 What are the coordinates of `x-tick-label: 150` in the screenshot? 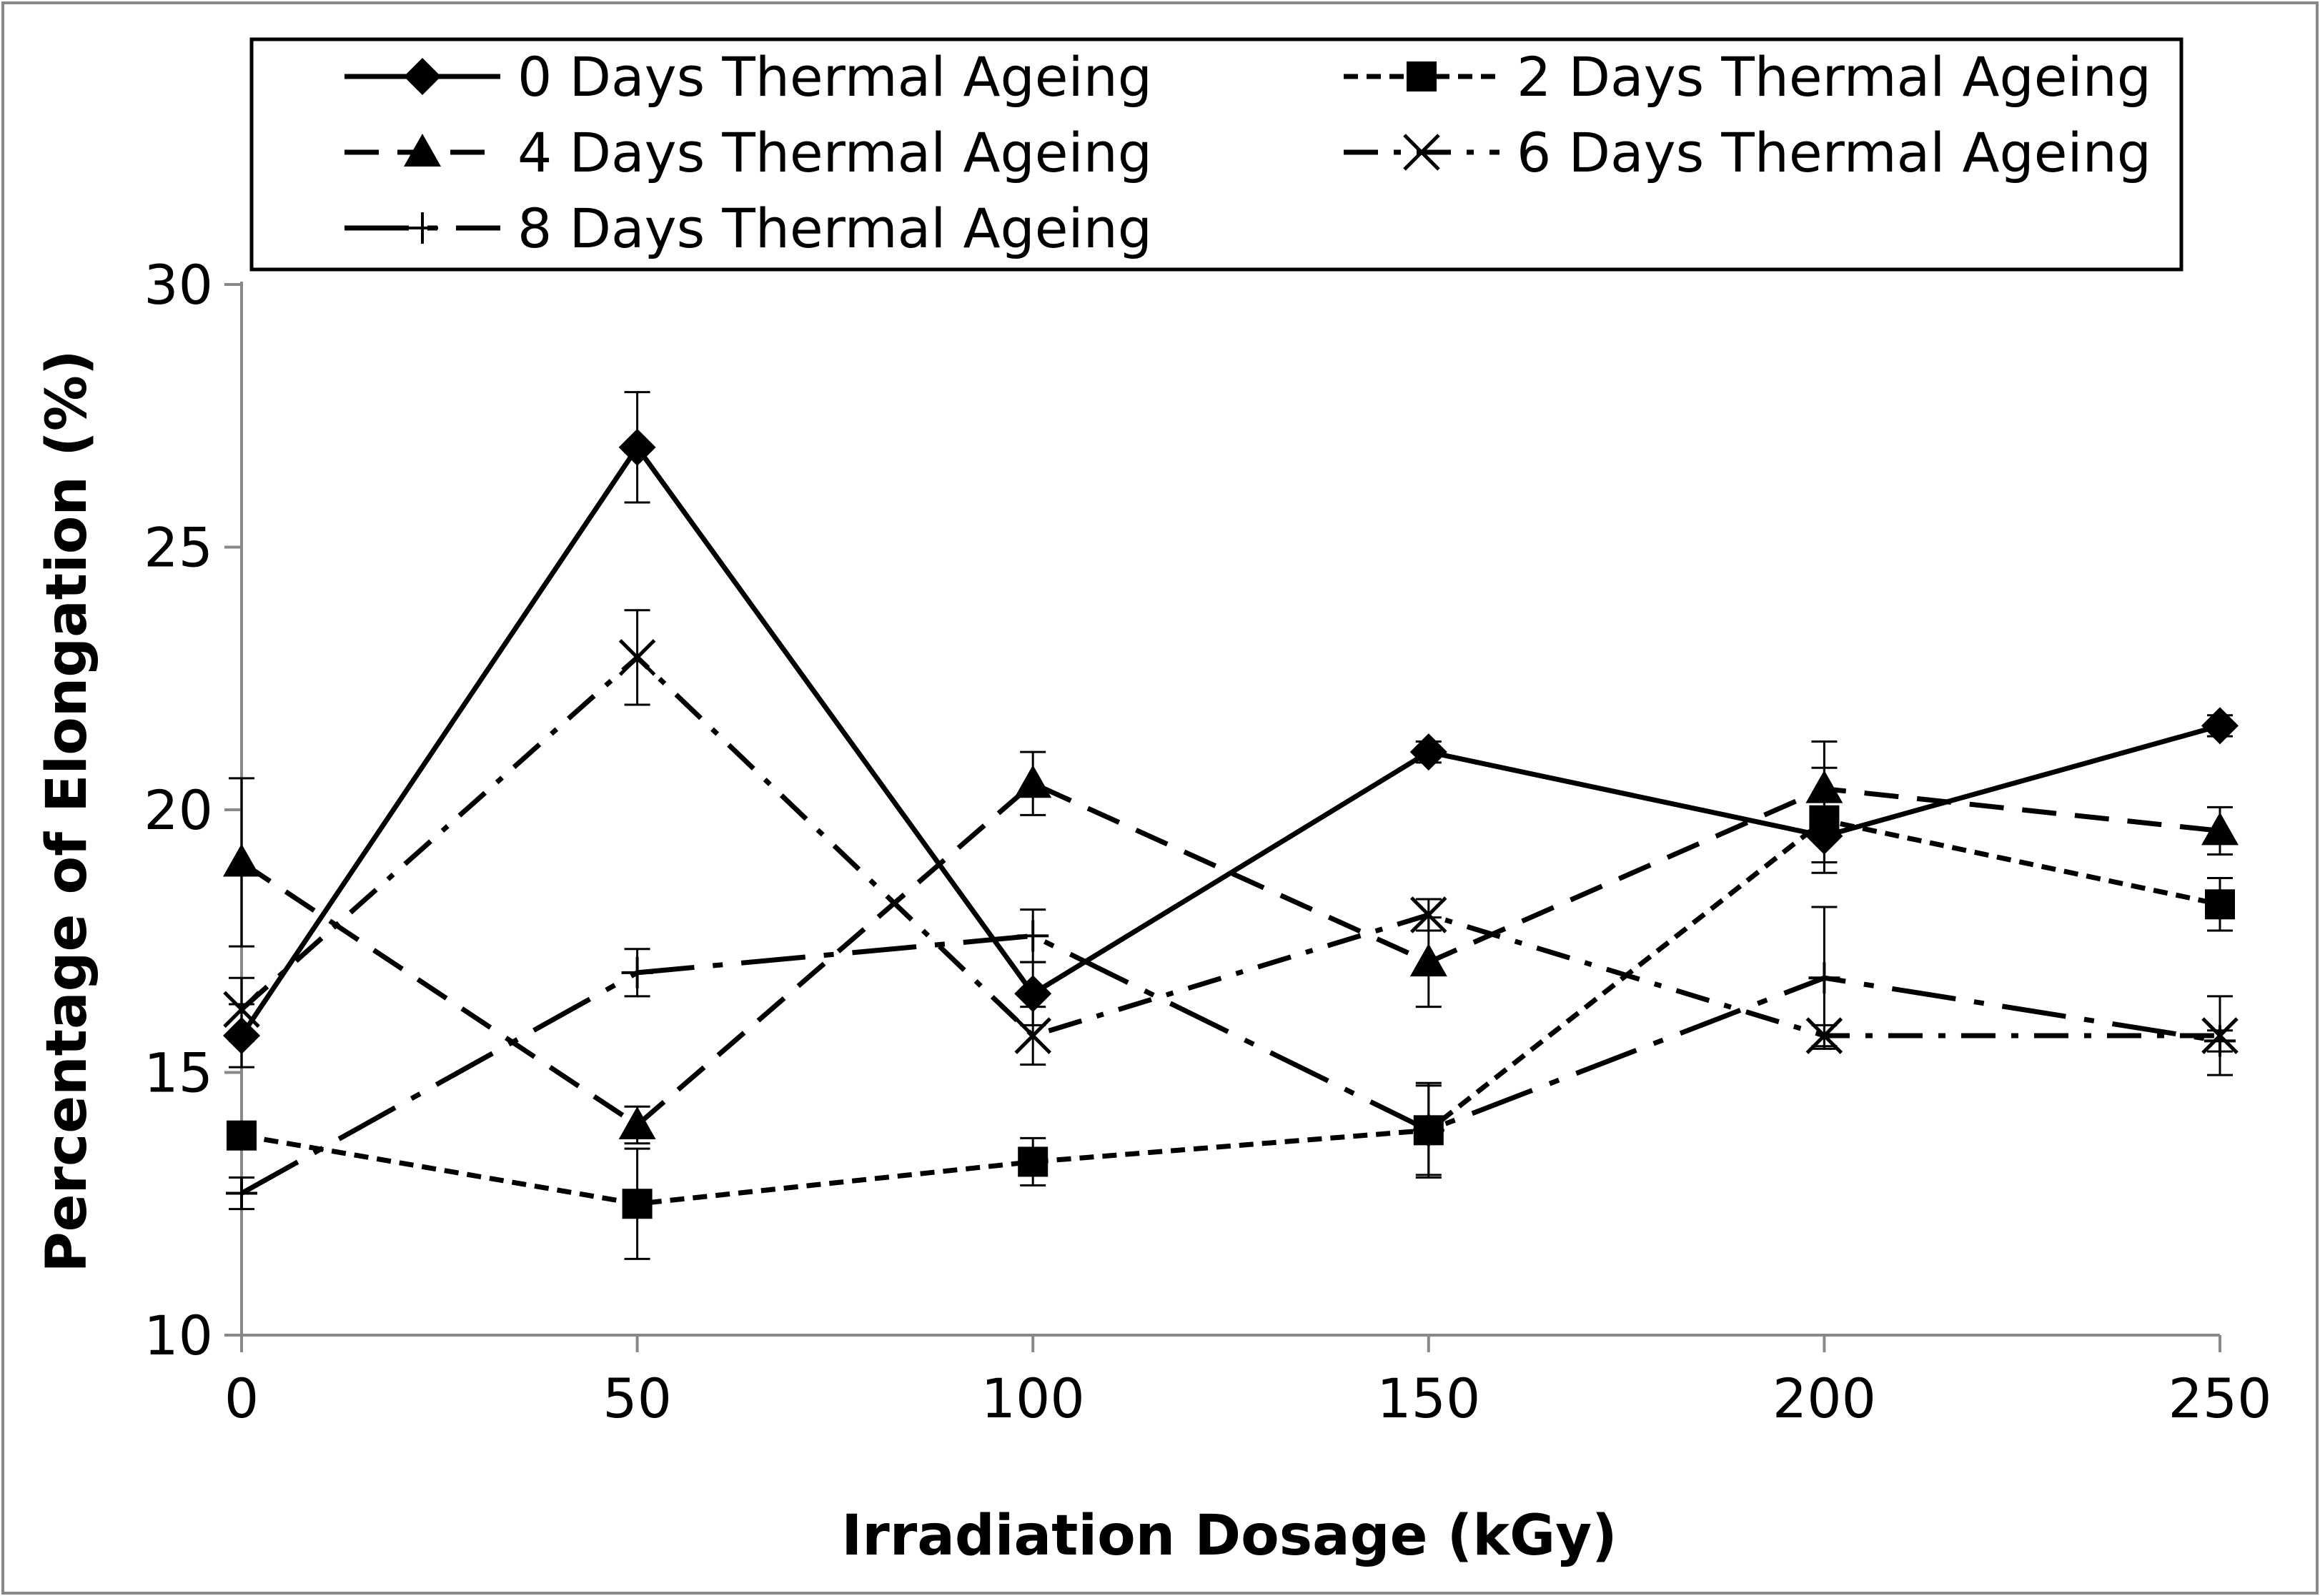 It's located at (1428, 1398).